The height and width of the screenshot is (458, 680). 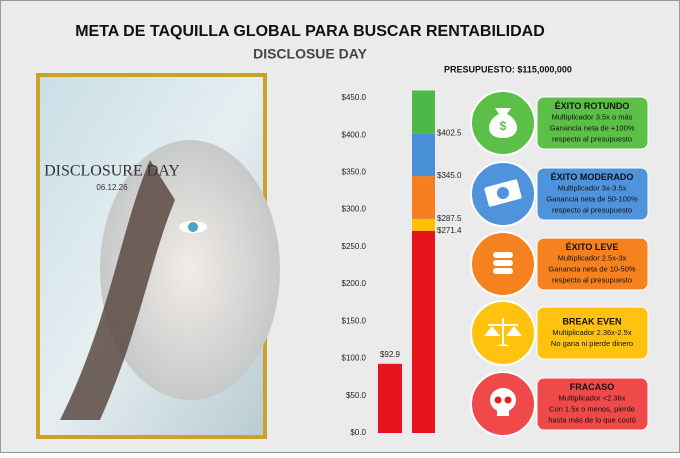 I want to click on tier-title: ÉXITO ROTUNDO, so click(x=592, y=106).